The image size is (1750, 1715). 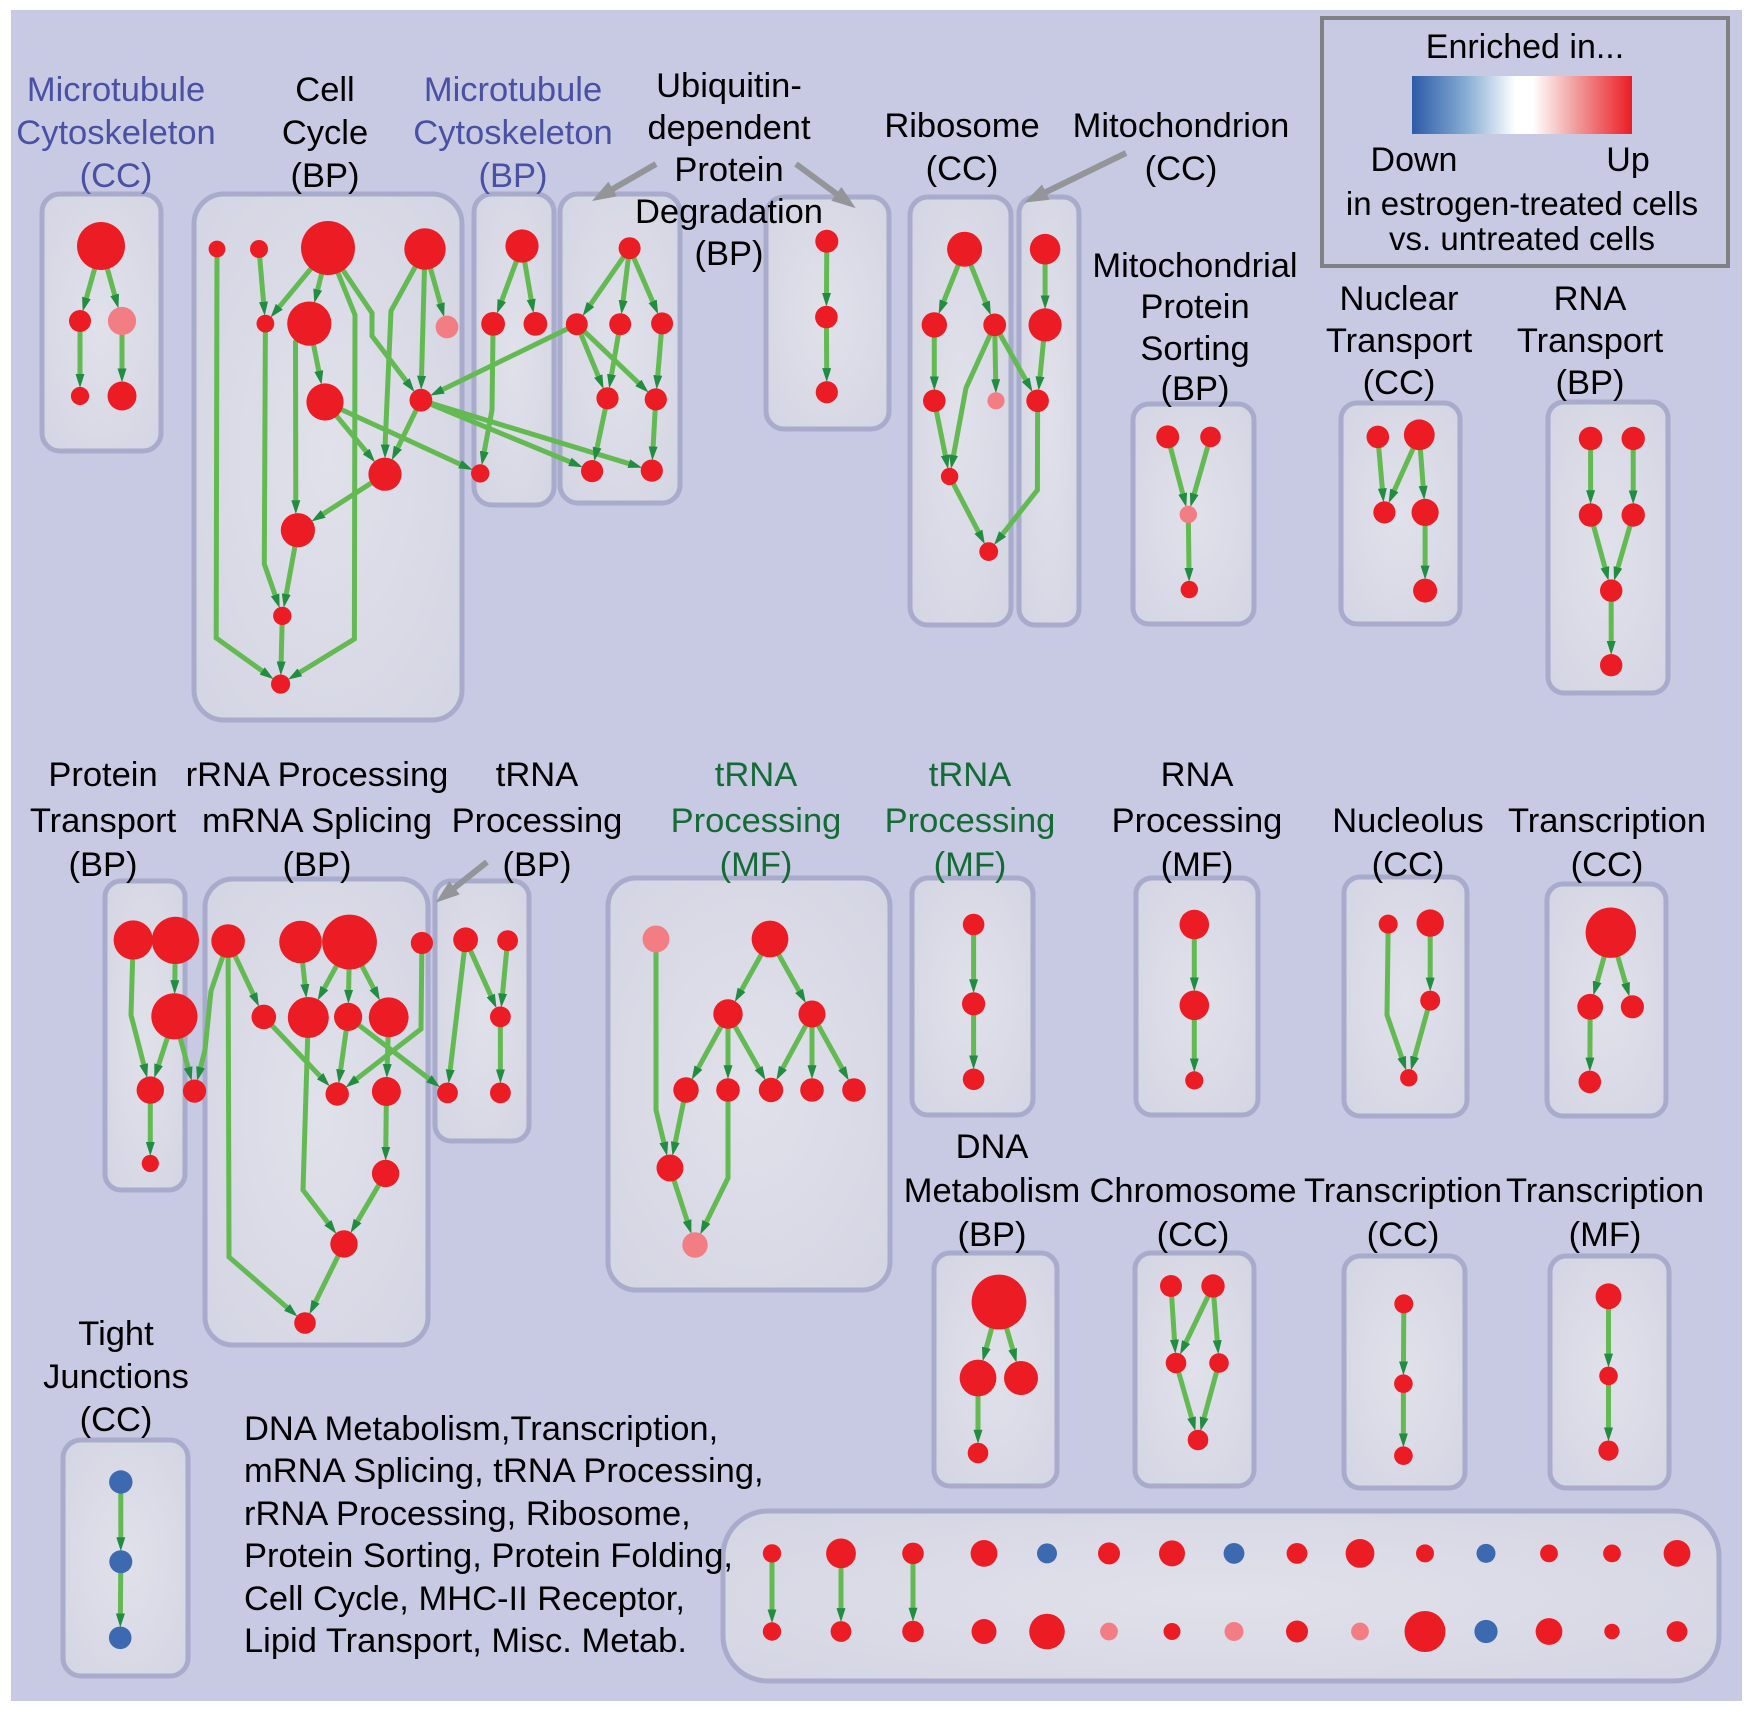 What do you see at coordinates (729, 86) in the screenshot?
I see `svg-text: Ubiquitin-` at bounding box center [729, 86].